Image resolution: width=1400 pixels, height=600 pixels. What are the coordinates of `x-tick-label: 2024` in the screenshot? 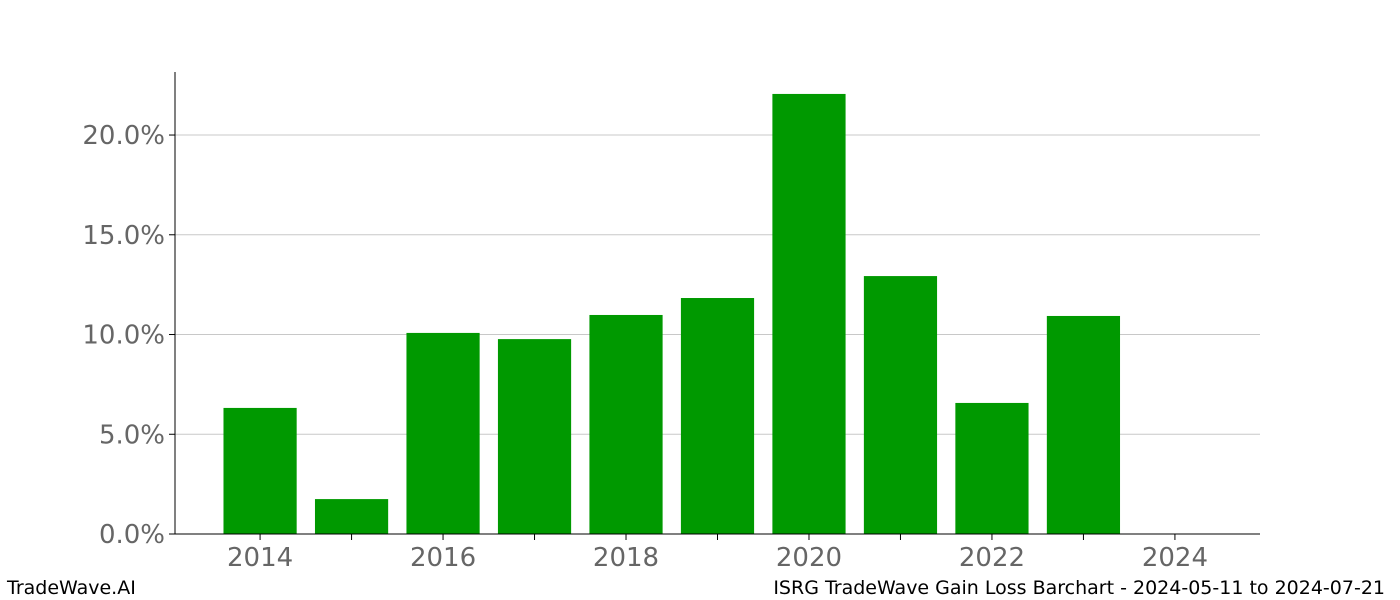 It's located at (1175, 558).